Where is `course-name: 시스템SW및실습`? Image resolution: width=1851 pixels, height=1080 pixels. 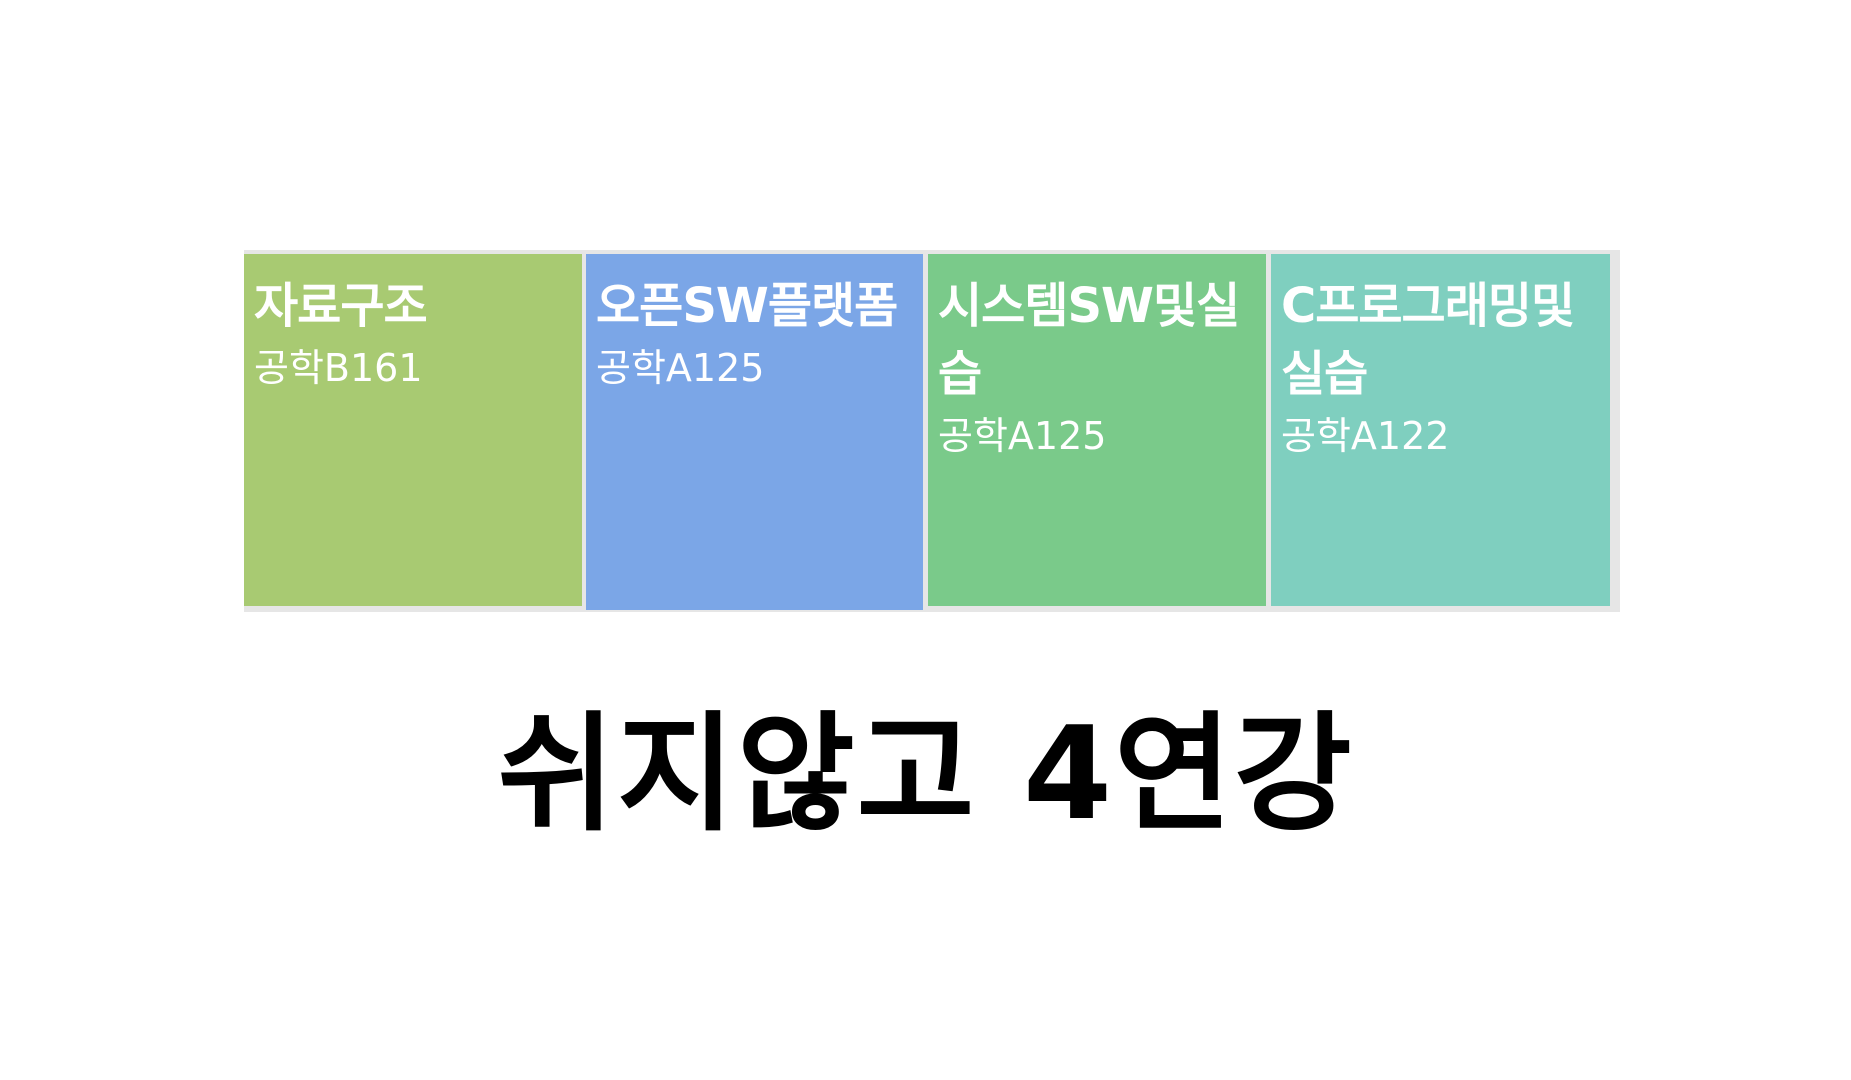
course-name: 시스템SW및실습 is located at coordinates (1089, 340).